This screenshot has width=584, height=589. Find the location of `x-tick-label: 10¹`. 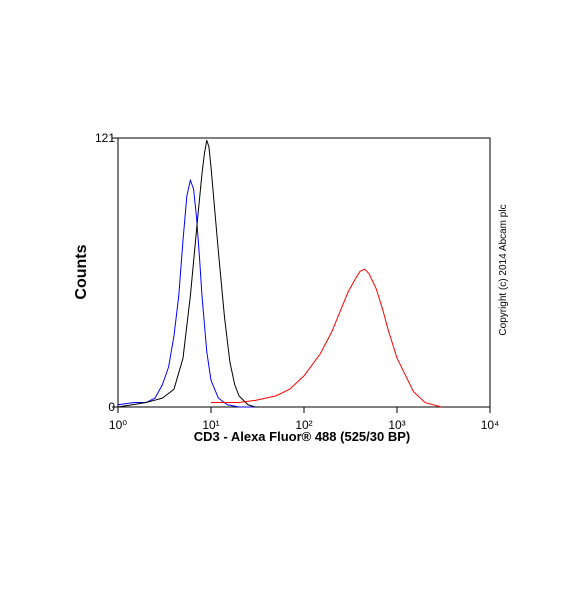

x-tick-label: 10¹ is located at coordinates (210, 425).